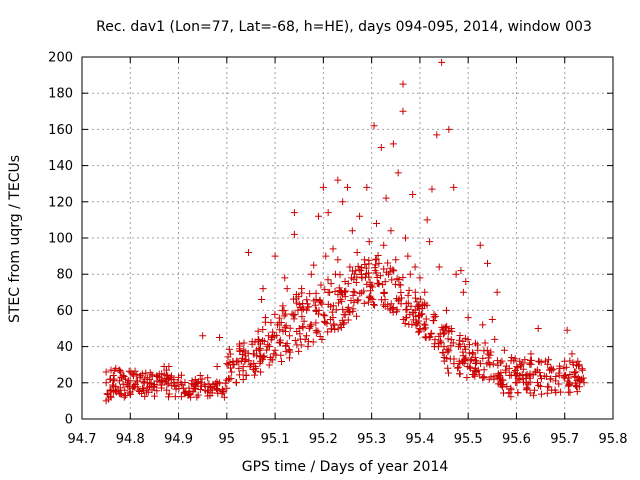  I want to click on y-tick-label: 120, so click(60, 202).